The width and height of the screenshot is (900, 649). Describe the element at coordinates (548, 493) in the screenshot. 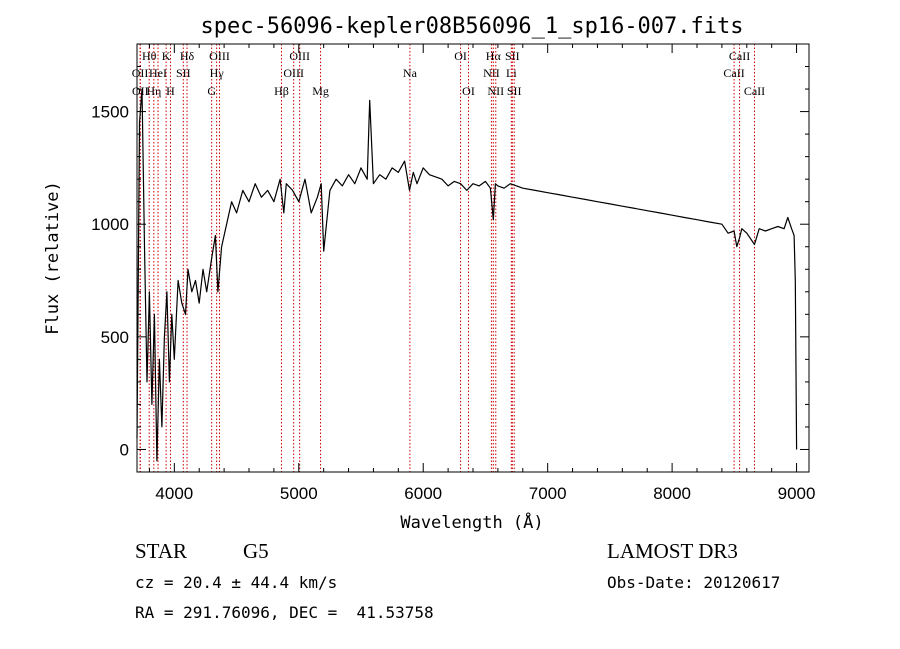

I see `x-tick-label-3: 7000` at that location.